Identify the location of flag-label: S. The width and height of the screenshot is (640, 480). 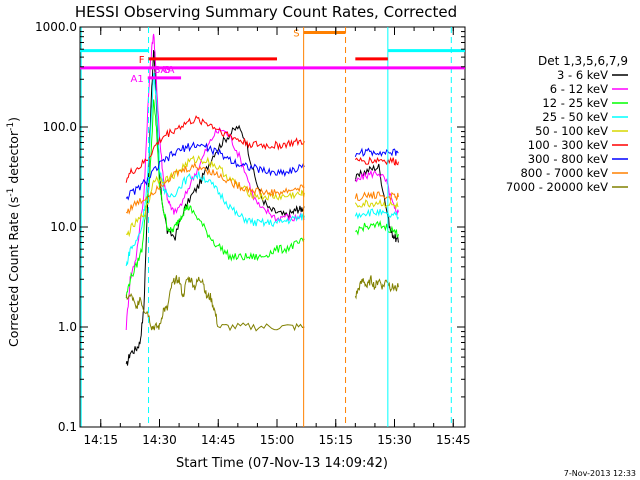
(296, 34).